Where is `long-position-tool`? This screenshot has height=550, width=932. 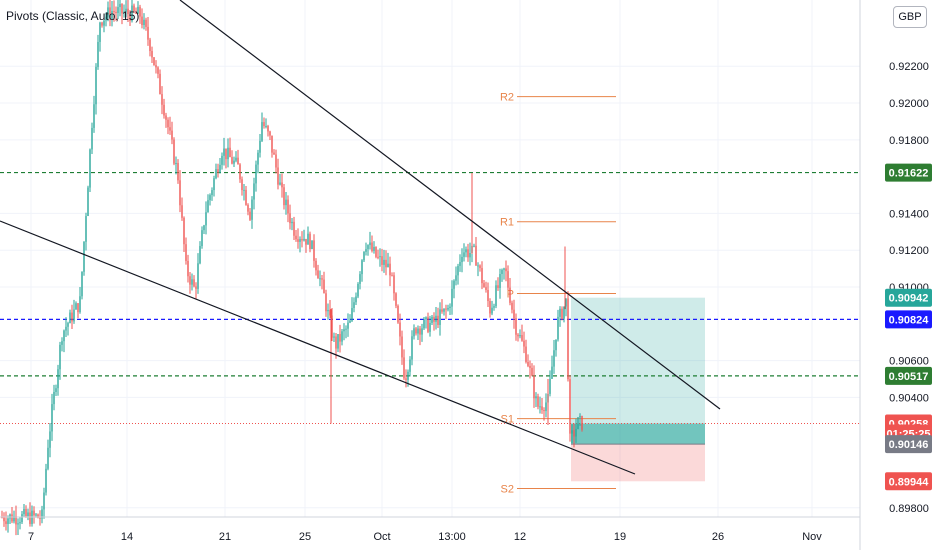 long-position-tool is located at coordinates (638, 389).